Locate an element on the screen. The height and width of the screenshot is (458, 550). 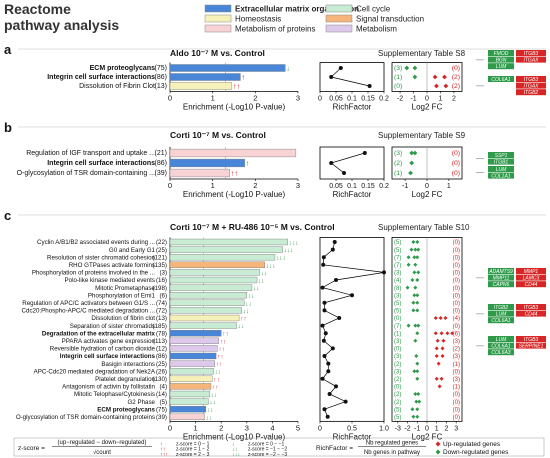
pathway-name: Resolution of sister chromatid cohesion is located at coordinates (101, 257).